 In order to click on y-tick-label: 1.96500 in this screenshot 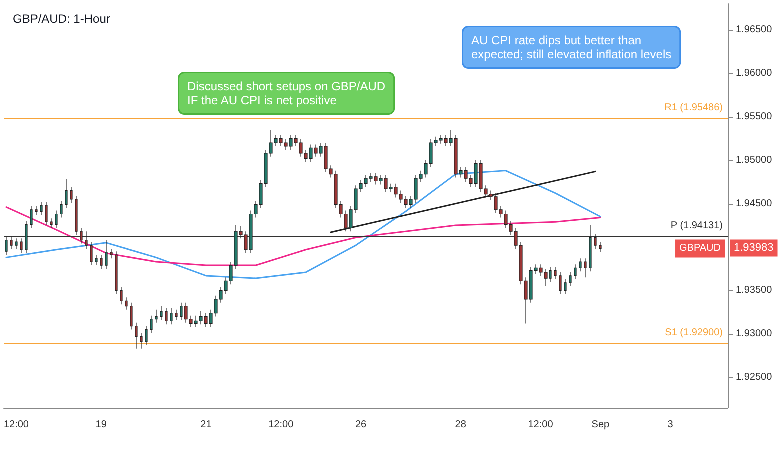, I will do `click(754, 30)`.